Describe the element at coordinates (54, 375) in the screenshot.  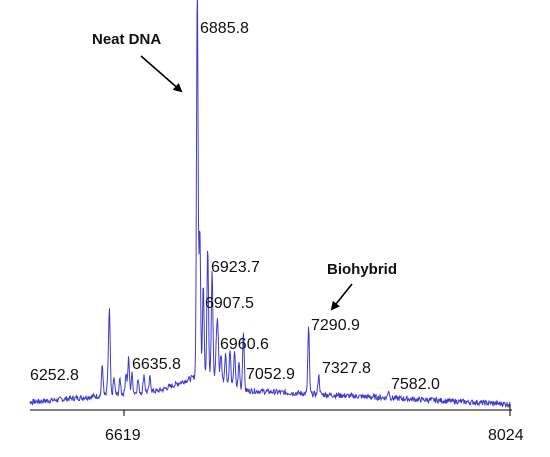
I see `peak-label-6252-8: 6252.8` at that location.